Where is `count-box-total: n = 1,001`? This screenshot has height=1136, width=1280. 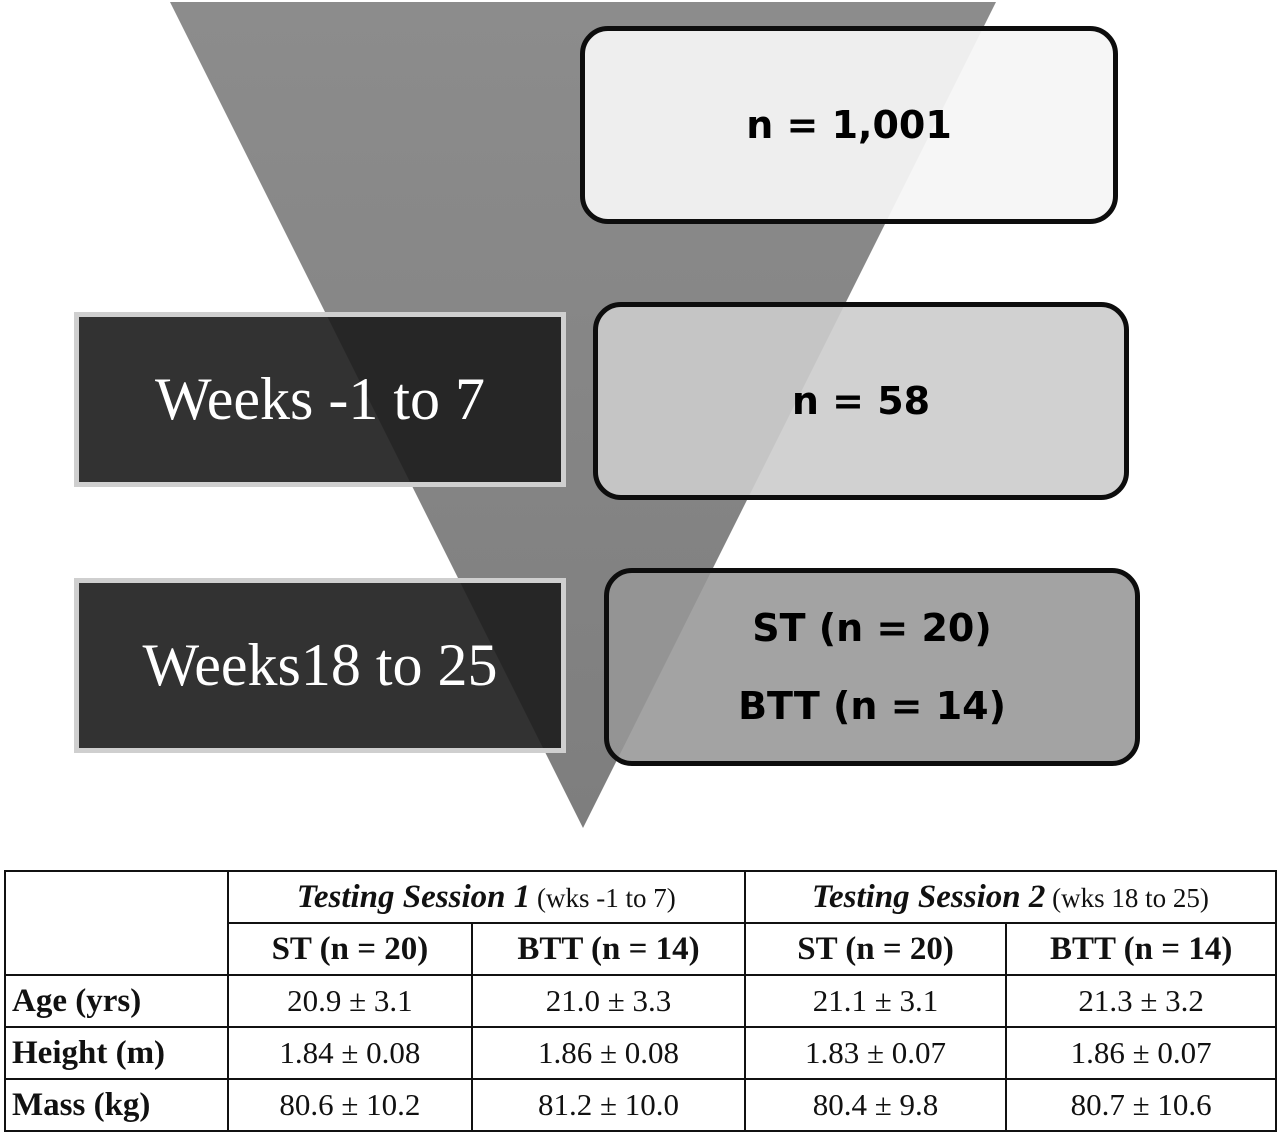
count-box-total: n = 1,001 is located at coordinates (849, 125).